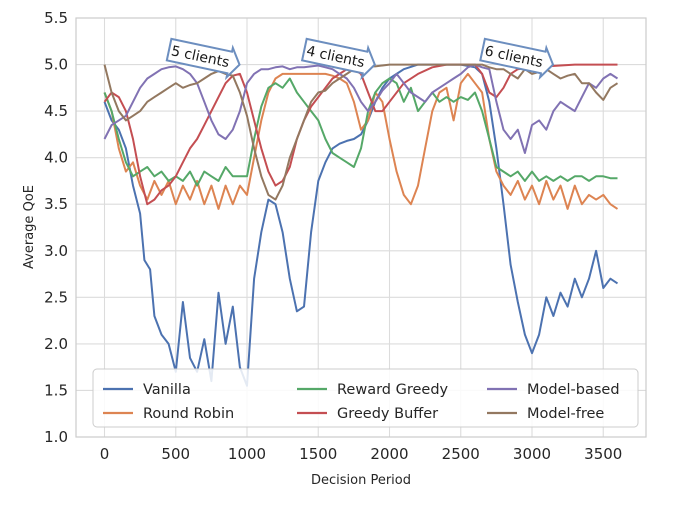 The image size is (675, 507). Describe the element at coordinates (56, 390) in the screenshot. I see `y-tick-label: 1.5` at that location.